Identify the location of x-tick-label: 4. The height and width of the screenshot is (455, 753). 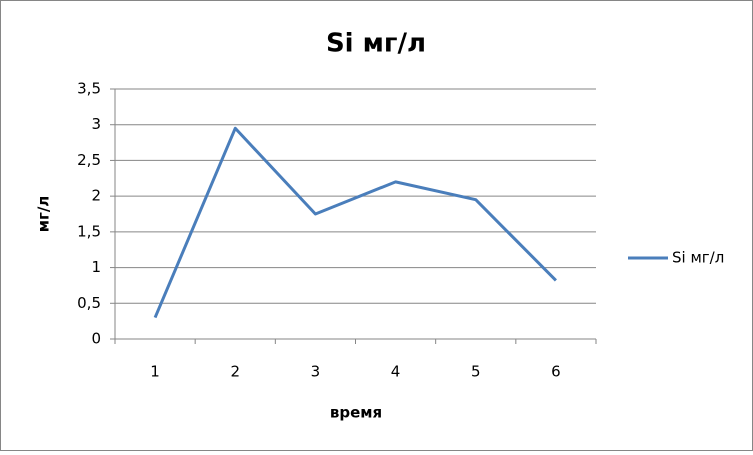
(396, 372).